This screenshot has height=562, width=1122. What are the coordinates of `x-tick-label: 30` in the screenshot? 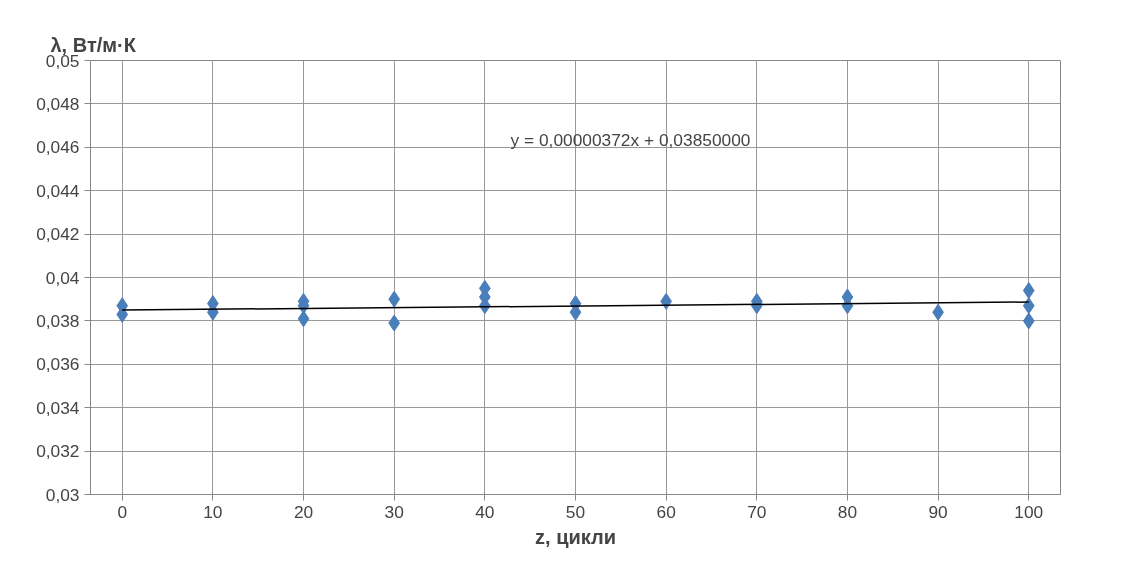 It's located at (394, 511).